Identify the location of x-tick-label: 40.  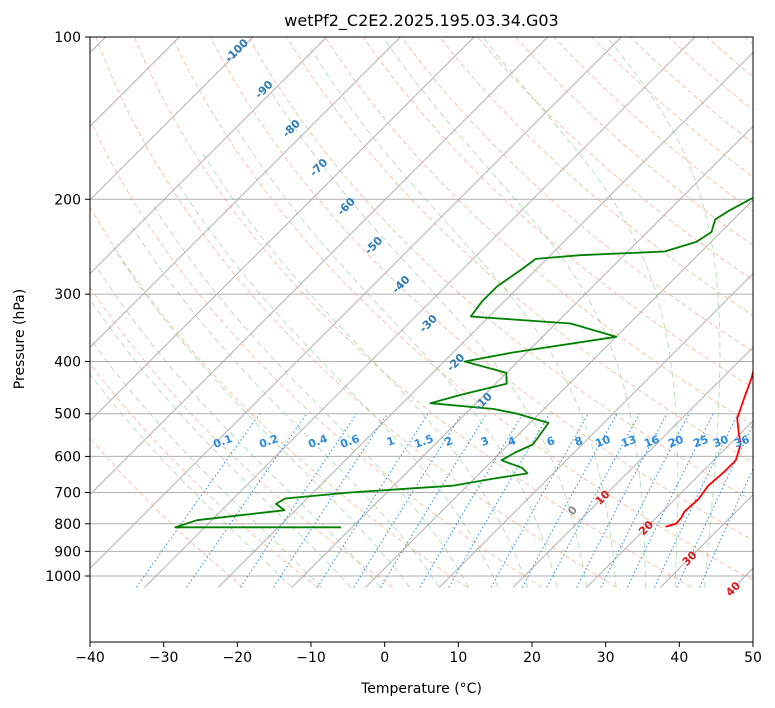
(679, 658).